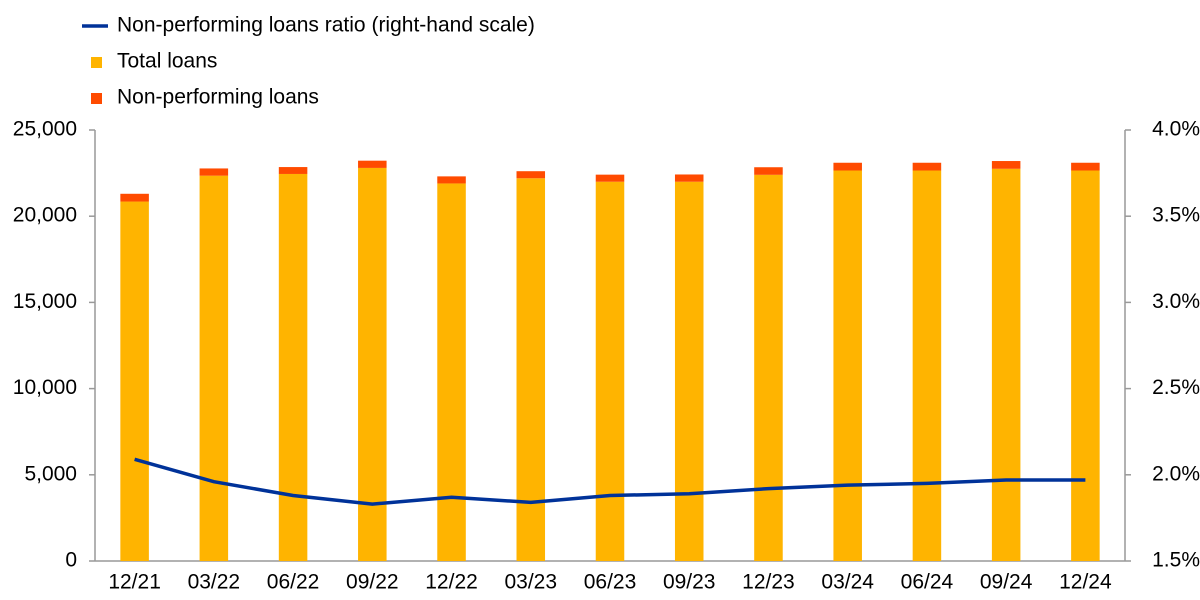  I want to click on x-tick-label: 06/23, so click(610, 582).